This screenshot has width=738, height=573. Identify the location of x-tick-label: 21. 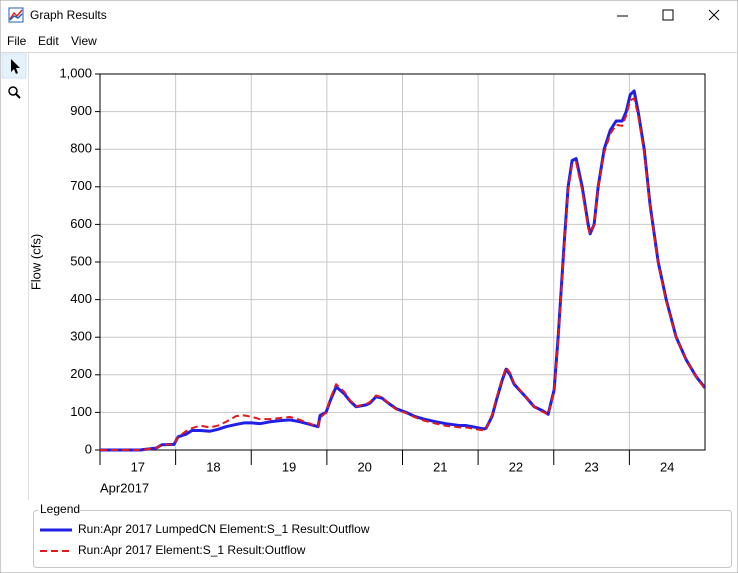
(440, 466).